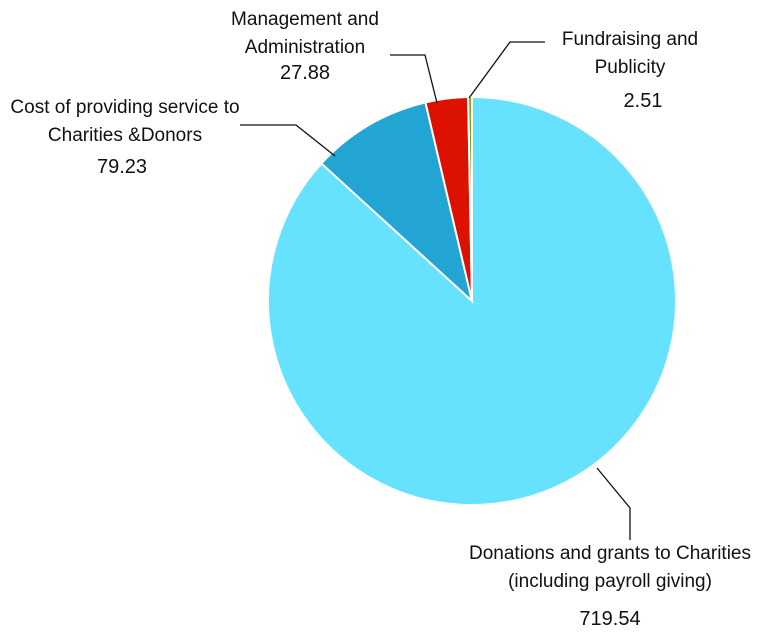  Describe the element at coordinates (630, 53) in the screenshot. I see `slice-label: Fundraising and Publicity` at that location.